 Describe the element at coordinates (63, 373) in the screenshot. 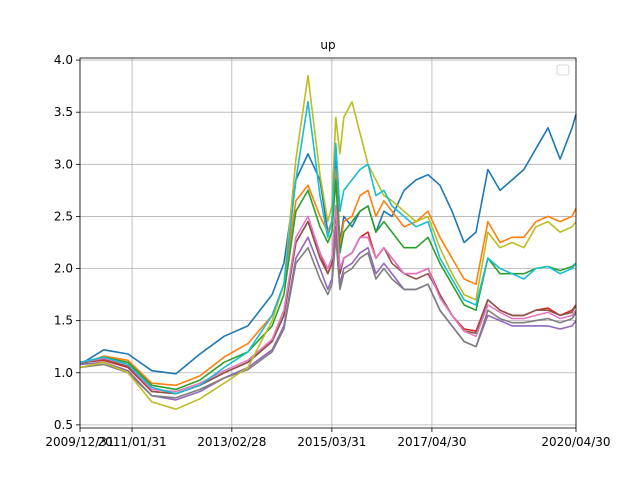

I see `y-tick-label: 1.0` at that location.